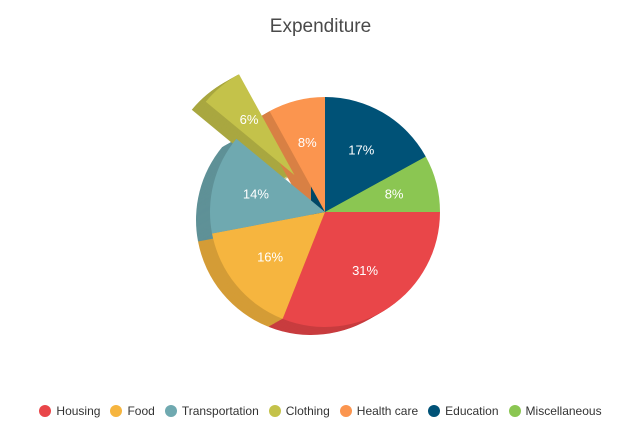 This screenshot has height=441, width=641. What do you see at coordinates (472, 411) in the screenshot?
I see `legend-label-education: Education` at bounding box center [472, 411].